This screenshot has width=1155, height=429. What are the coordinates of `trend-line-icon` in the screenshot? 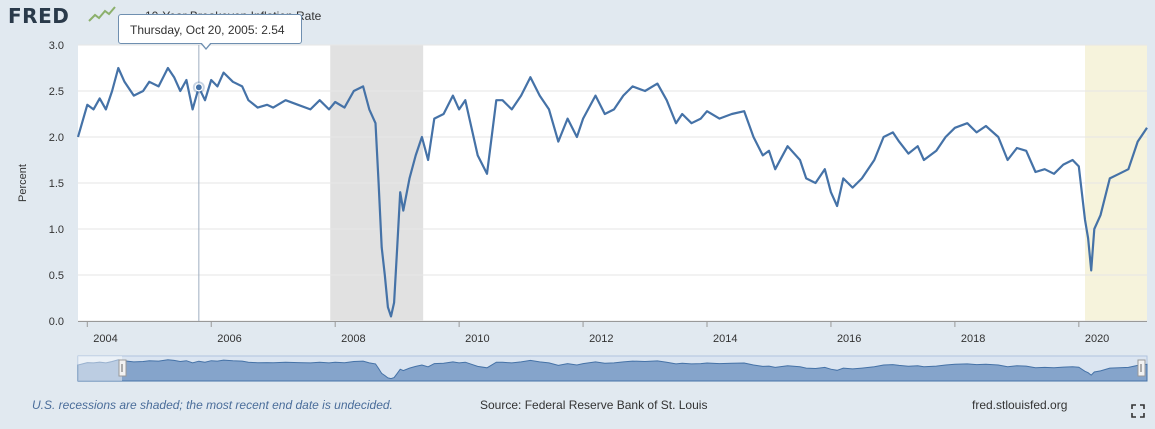 It's located at (102, 14).